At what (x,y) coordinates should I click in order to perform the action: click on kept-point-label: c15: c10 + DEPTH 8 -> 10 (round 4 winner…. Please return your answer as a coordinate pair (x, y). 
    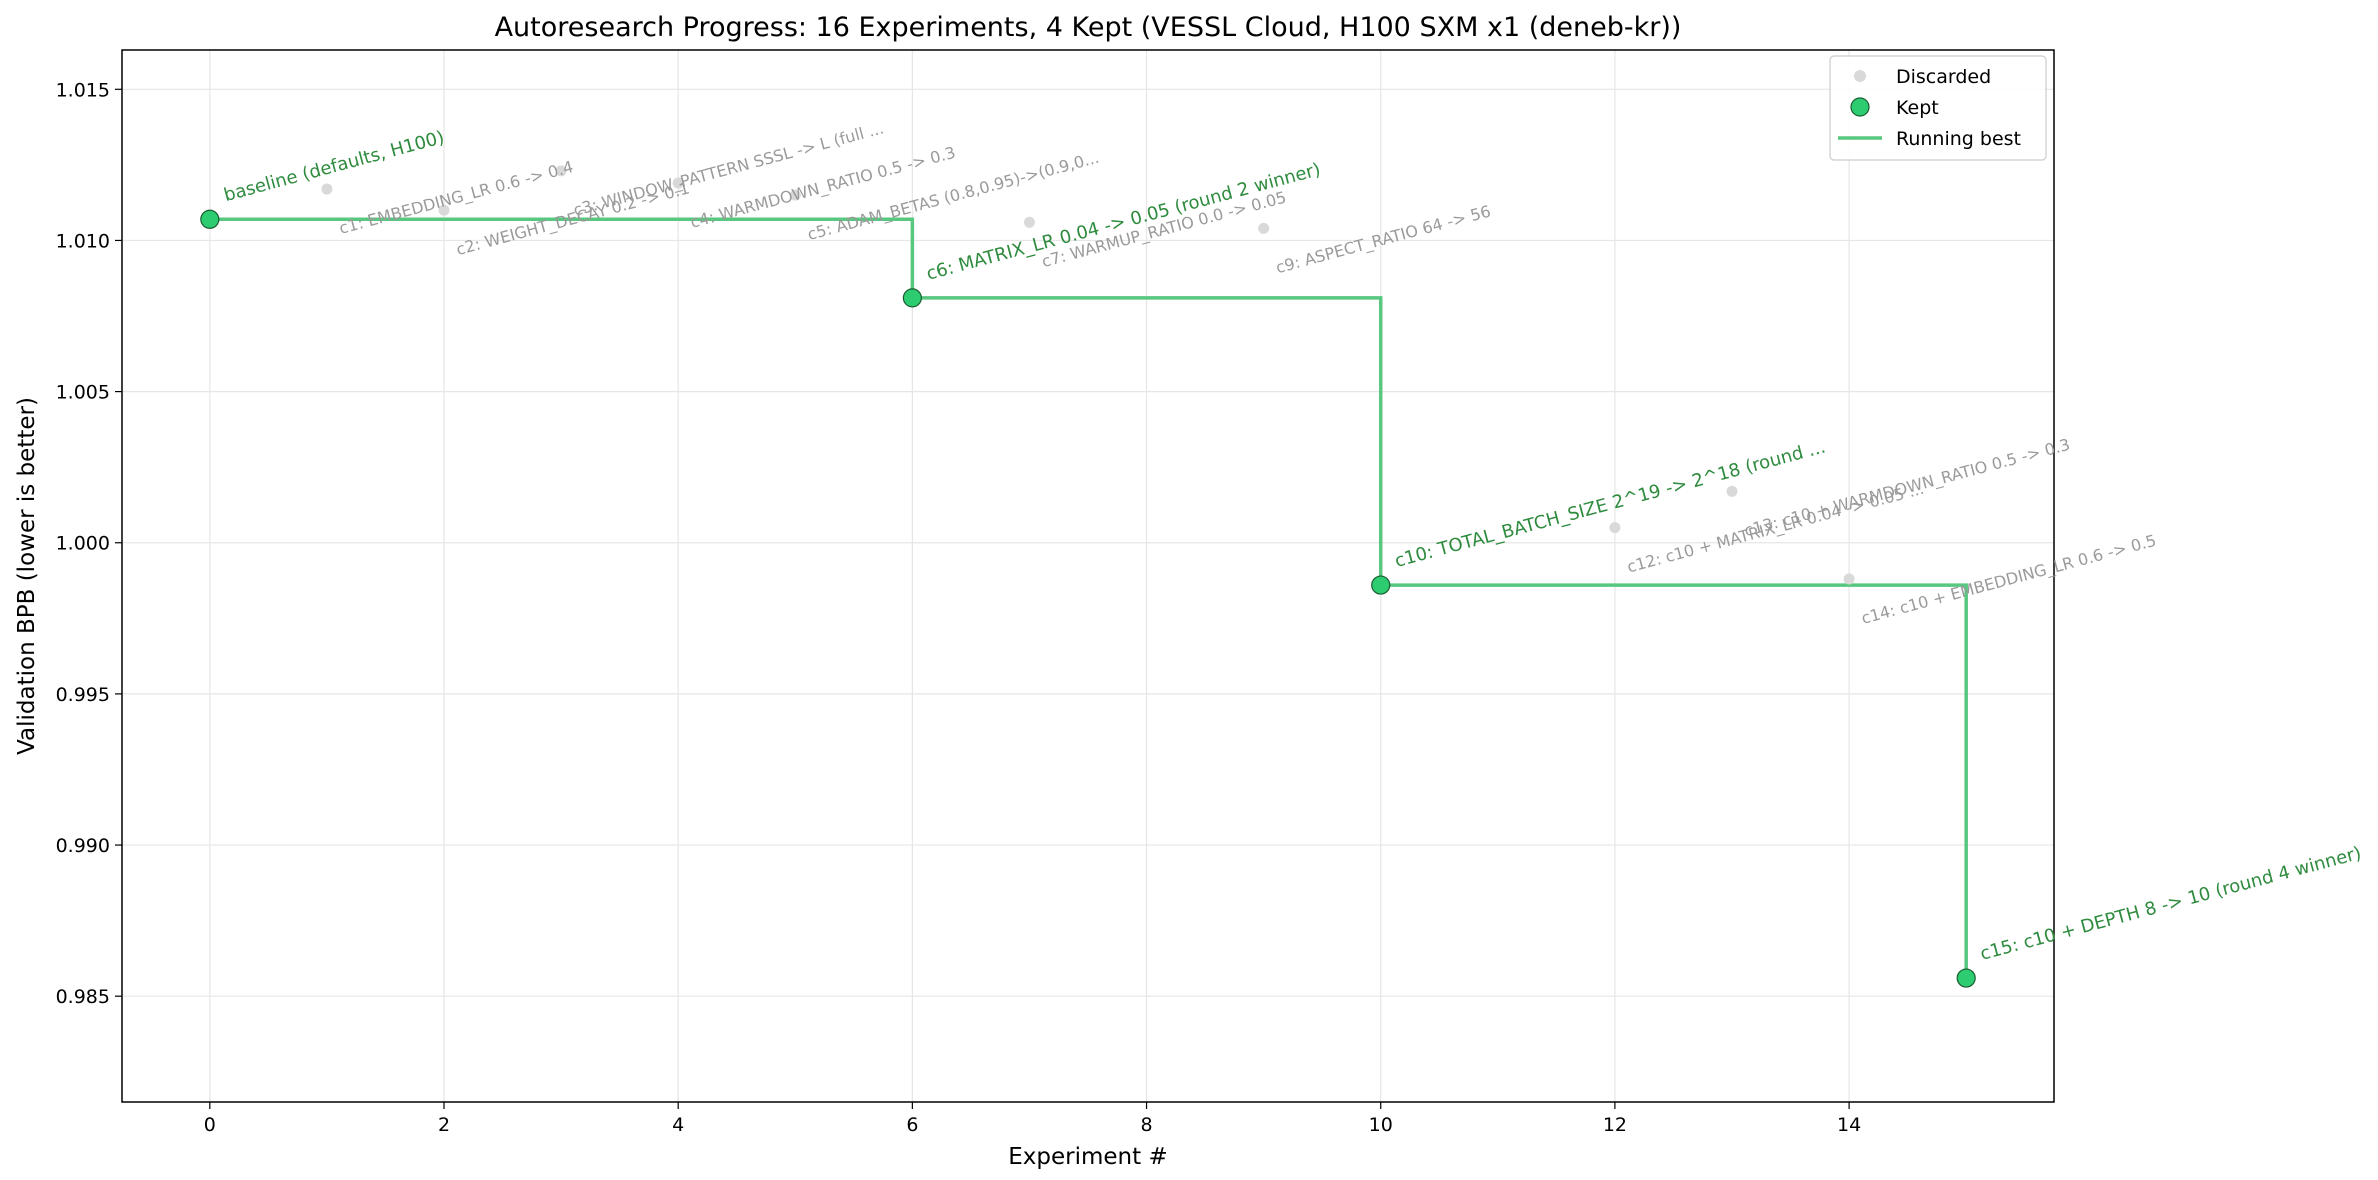
    Looking at the image, I should click on (2171, 904).